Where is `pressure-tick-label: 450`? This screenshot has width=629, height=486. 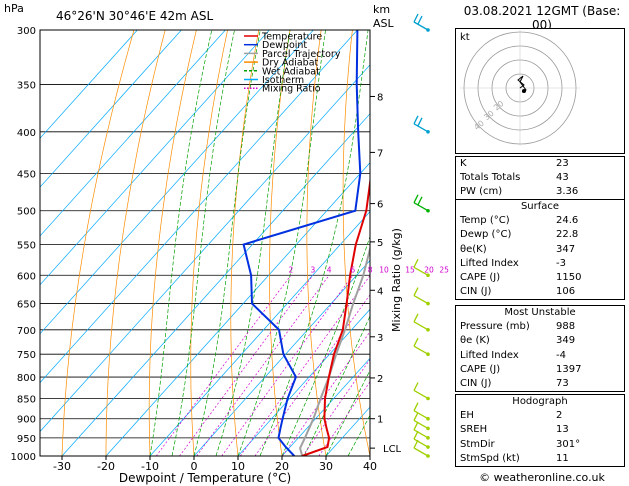
pressure-tick-label: 450 is located at coordinates (26, 174).